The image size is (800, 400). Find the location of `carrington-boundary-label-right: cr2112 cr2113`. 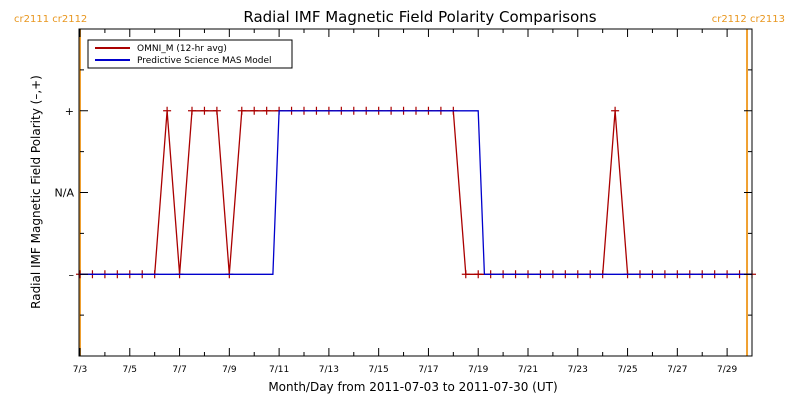

carrington-boundary-label-right: cr2112 cr2113 is located at coordinates (748, 19).